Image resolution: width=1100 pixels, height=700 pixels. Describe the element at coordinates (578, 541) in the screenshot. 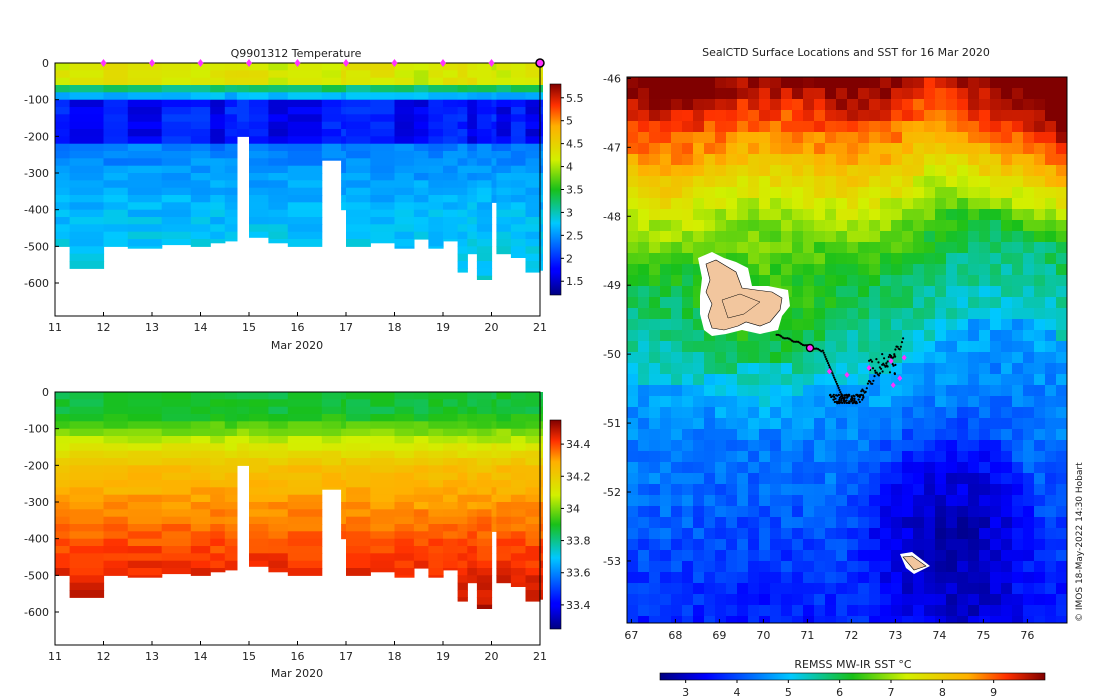

I see `colorbar-tick-label: 33.8` at that location.